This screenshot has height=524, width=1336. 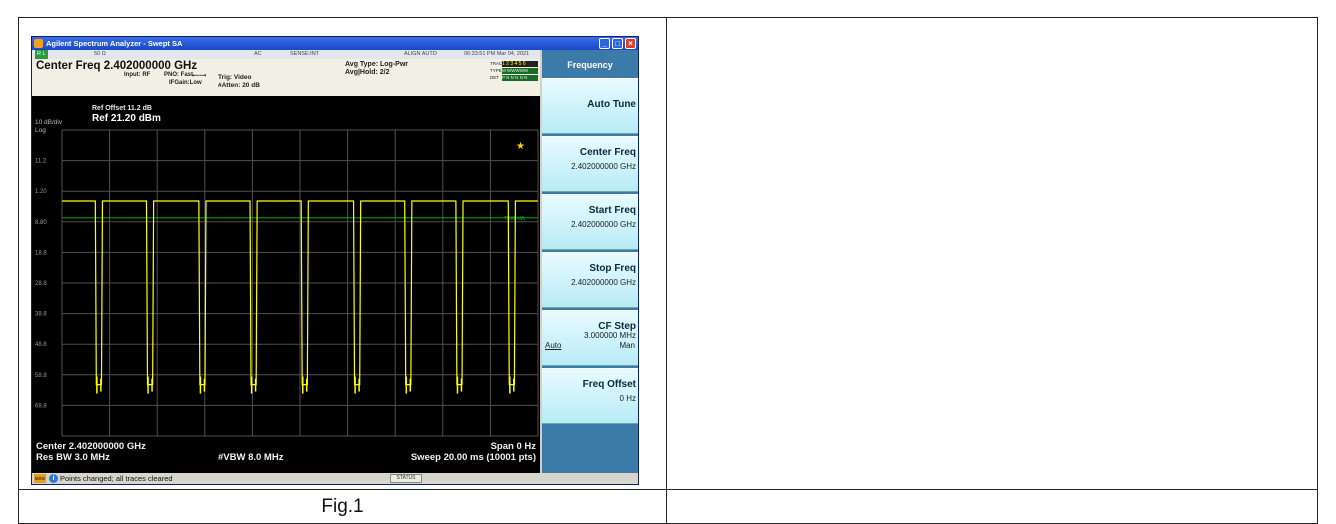 I want to click on ref-offset-label: Ref Offset 11.2 dB, so click(x=122, y=108).